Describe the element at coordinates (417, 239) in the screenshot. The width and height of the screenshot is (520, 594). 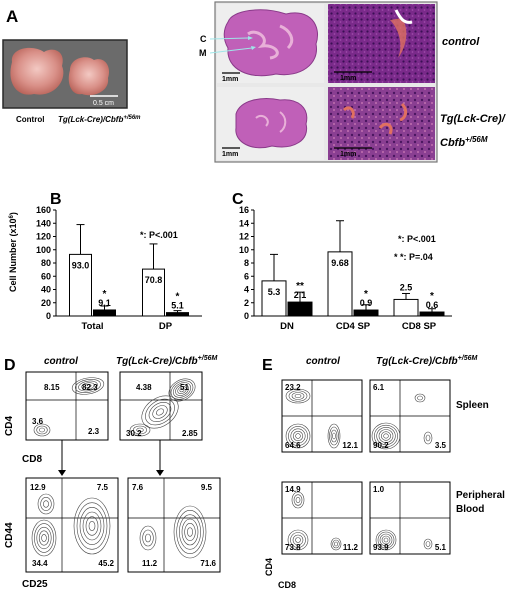
I see `chart-c-pnote-1: *: P<.001` at that location.